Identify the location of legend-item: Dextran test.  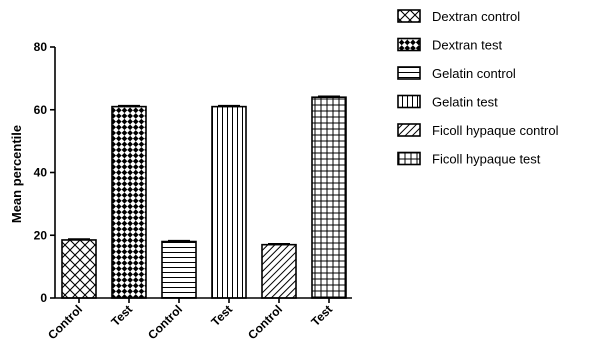
(449, 45).